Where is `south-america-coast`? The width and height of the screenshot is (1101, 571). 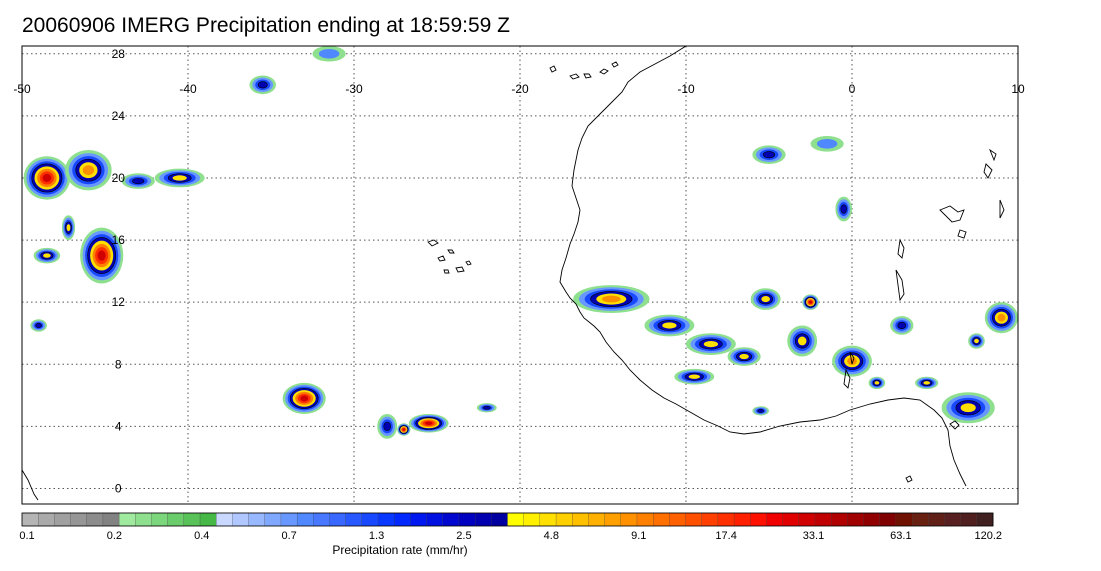 south-america-coast is located at coordinates (30, 485).